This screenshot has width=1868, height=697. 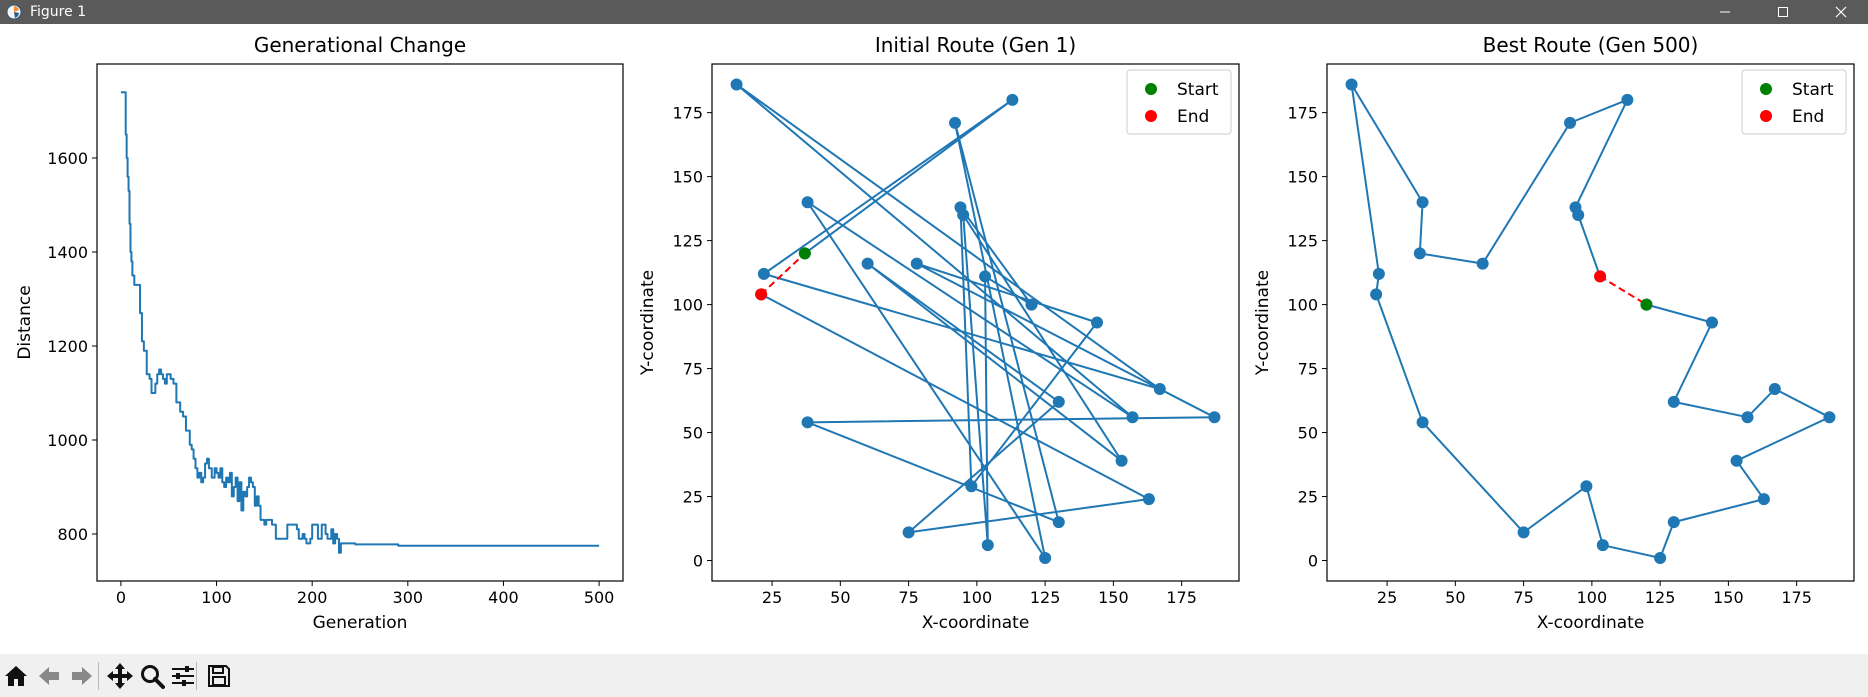 What do you see at coordinates (14, 12) in the screenshot?
I see `matplotlib-logo-icon` at bounding box center [14, 12].